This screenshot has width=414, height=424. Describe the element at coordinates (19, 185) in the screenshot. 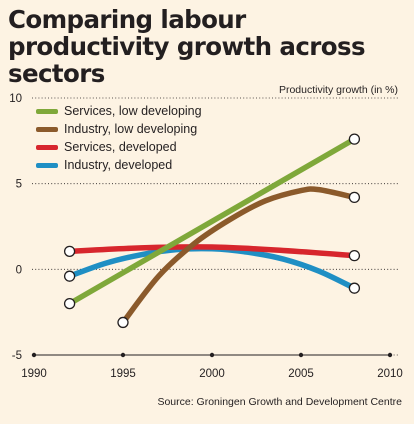

I see `y-tick-label: 5` at that location.